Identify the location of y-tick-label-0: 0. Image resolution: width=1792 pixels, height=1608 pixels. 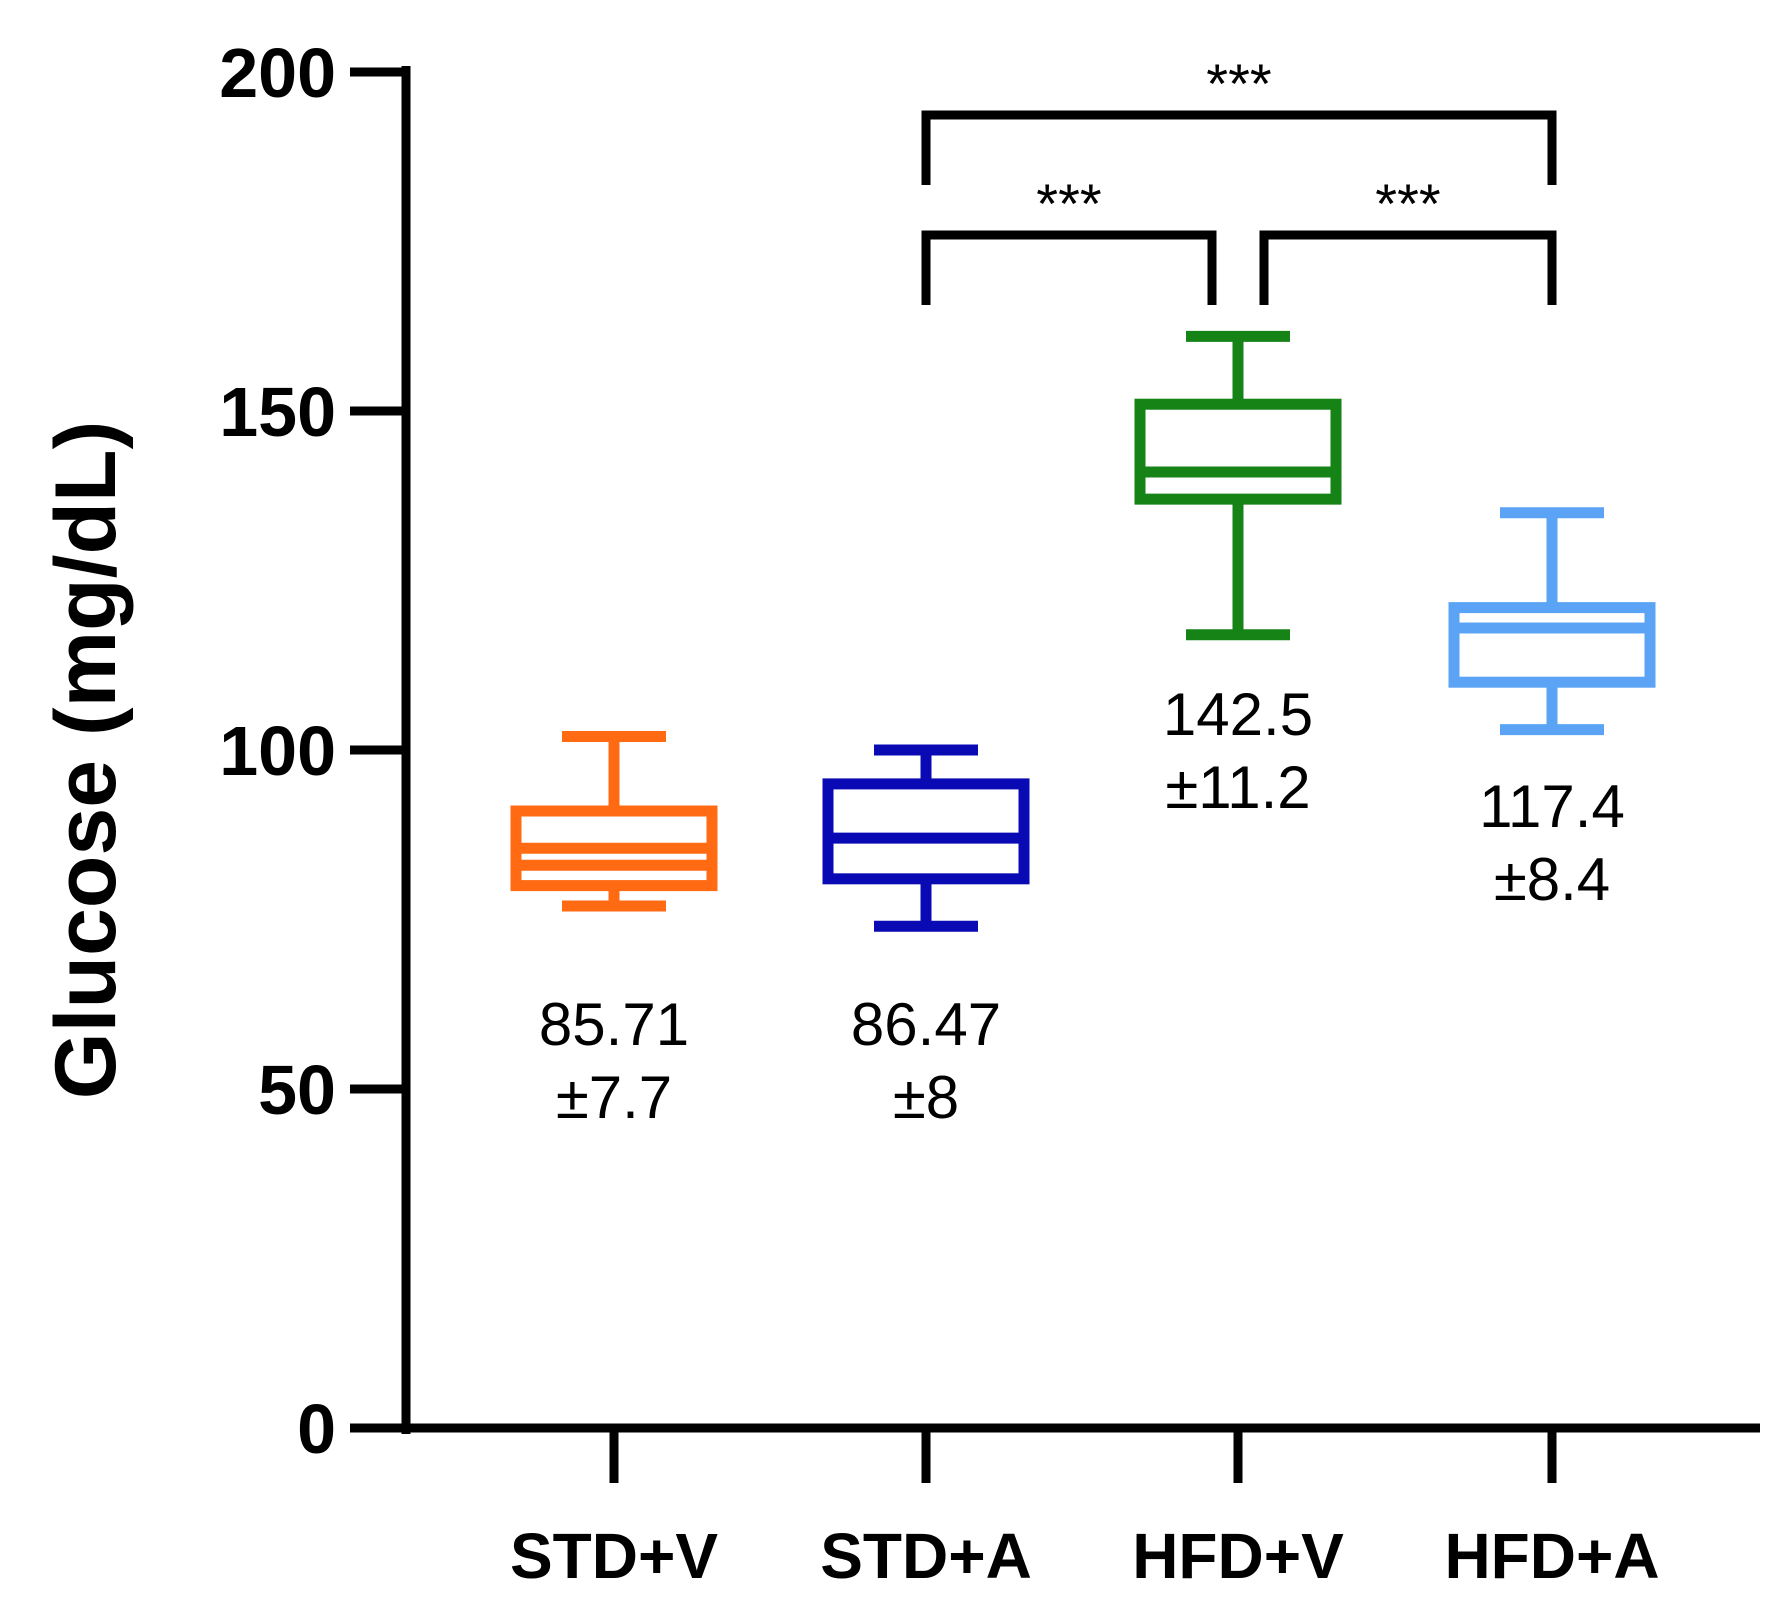
(316, 1429).